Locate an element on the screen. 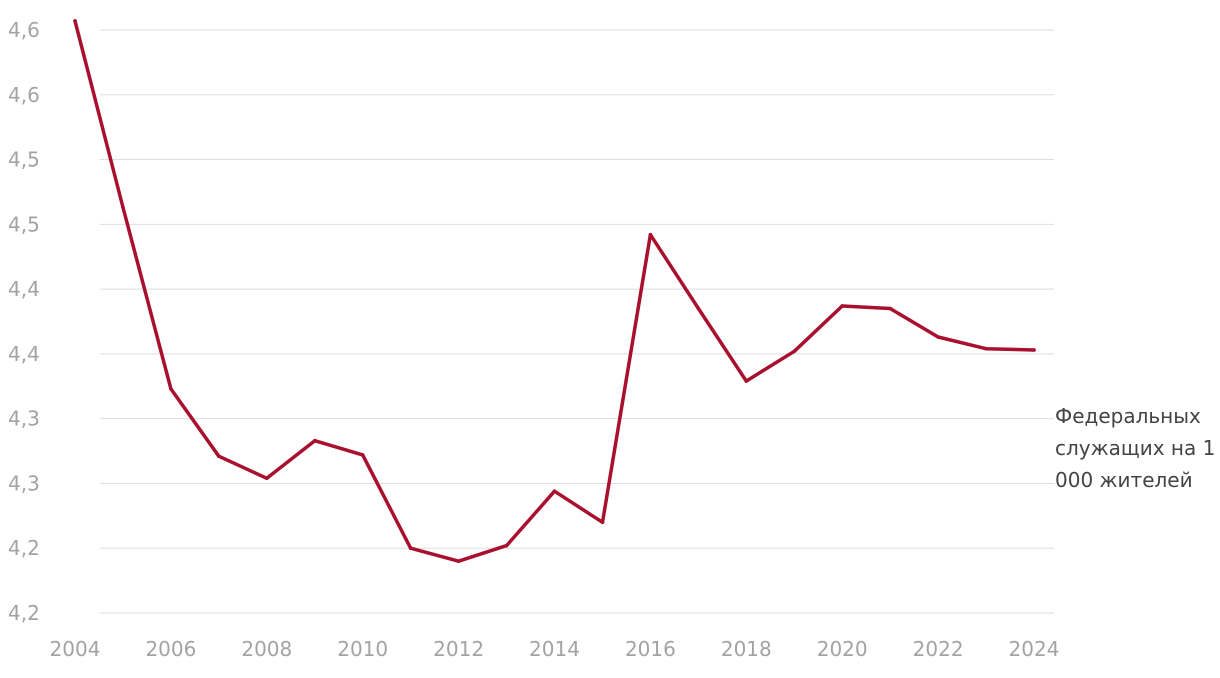 The width and height of the screenshot is (1220, 678). x-tick-label: 2024 is located at coordinates (1034, 649).